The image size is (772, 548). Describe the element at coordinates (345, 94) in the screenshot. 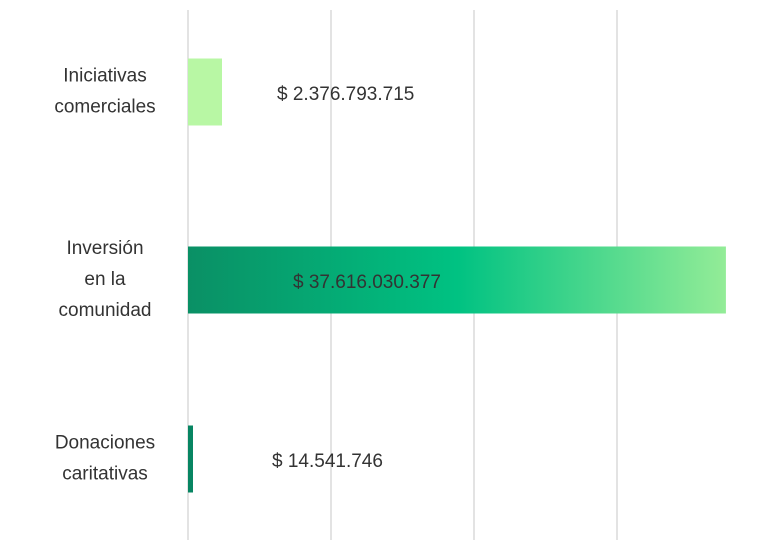

I see `data-label: $ 2.376.793.715` at that location.